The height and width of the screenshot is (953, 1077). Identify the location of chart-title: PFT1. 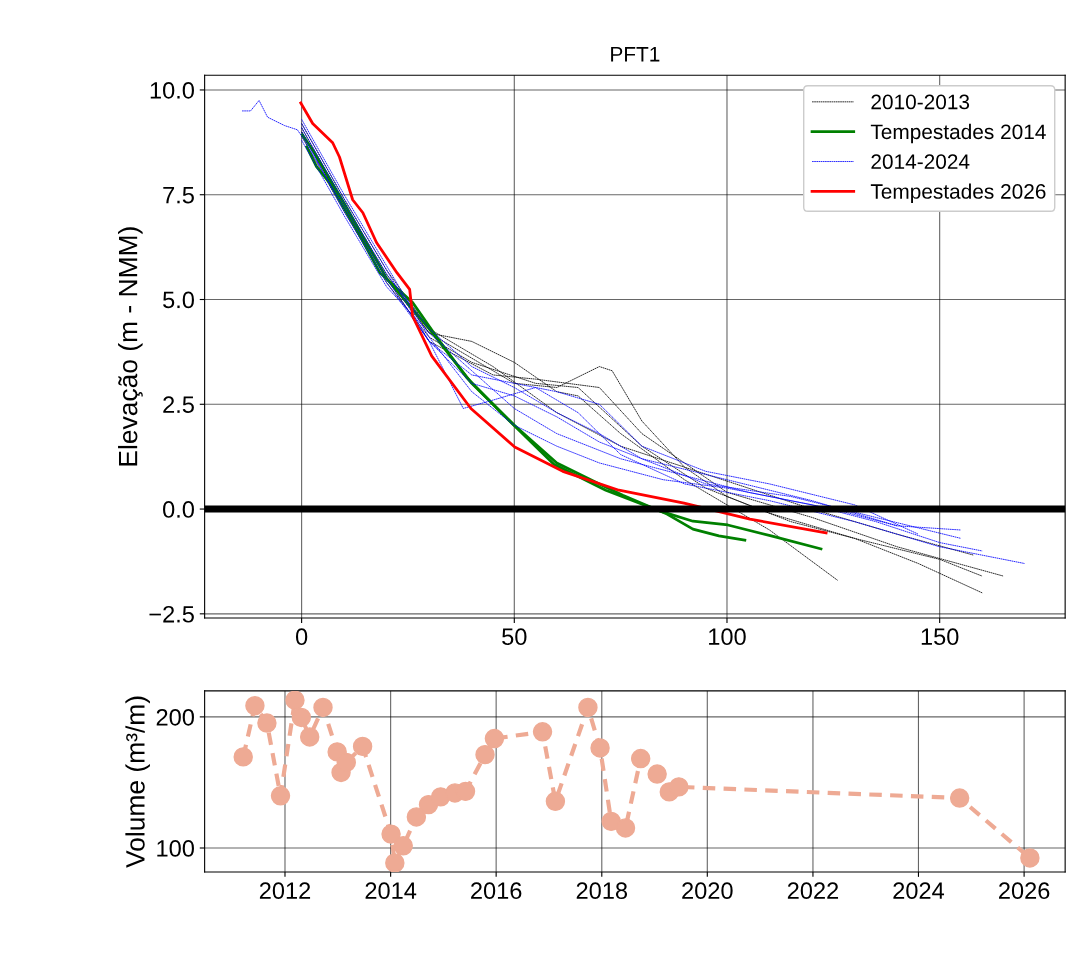
(635, 54).